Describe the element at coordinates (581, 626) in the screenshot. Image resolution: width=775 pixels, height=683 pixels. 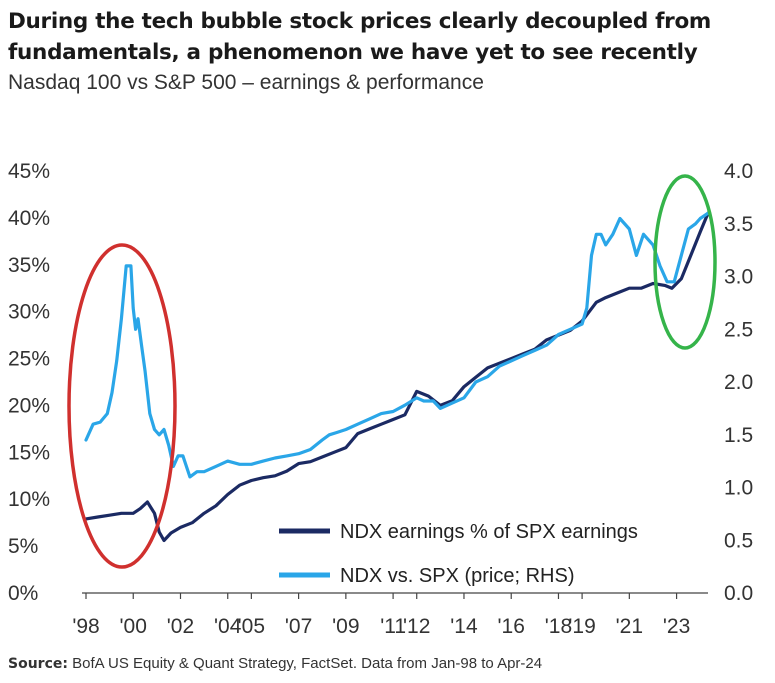
I see `x-tick-label: '19` at that location.